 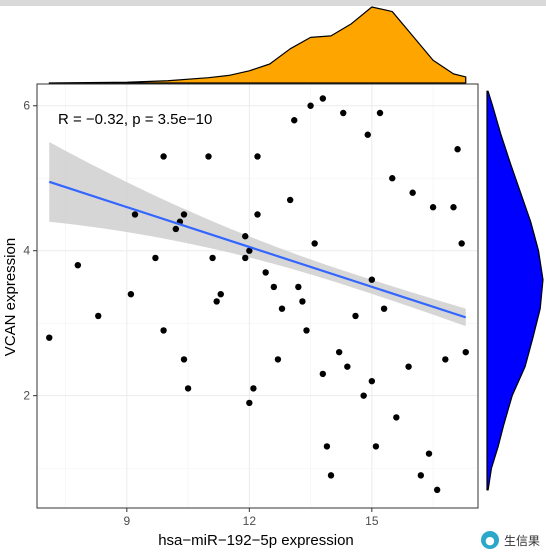 What do you see at coordinates (135, 119) in the screenshot?
I see `correlation-annotation: R = −0.32, p = 3.5e−10` at bounding box center [135, 119].